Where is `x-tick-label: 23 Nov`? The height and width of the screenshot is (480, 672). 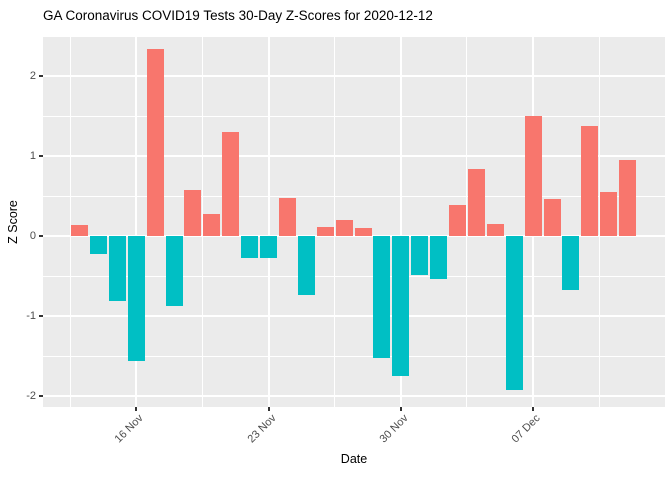 x-tick-label: 23 Nov is located at coordinates (262, 429).